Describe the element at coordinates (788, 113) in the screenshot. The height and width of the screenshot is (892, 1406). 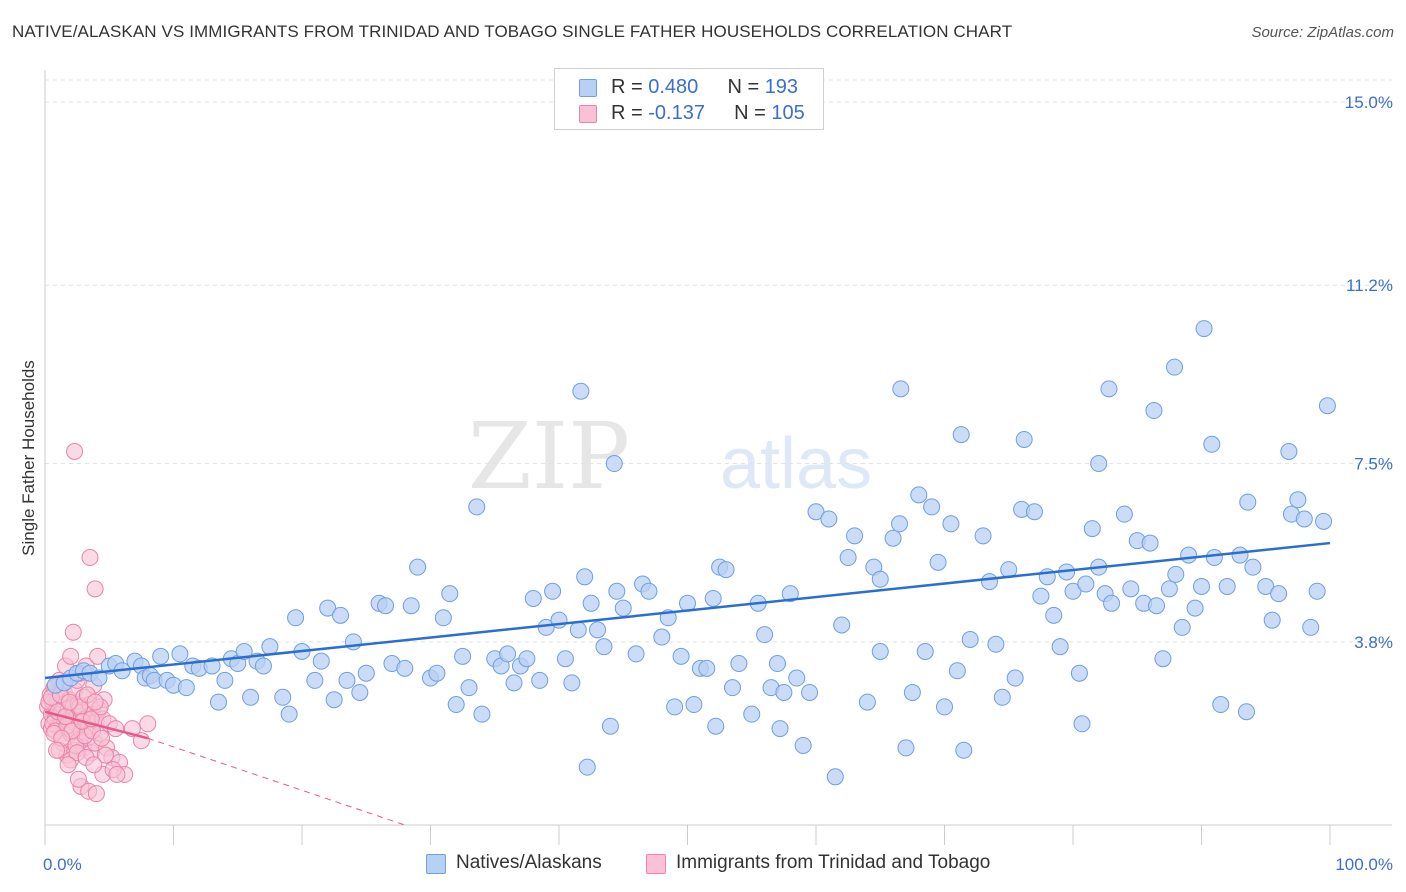
I see `n-value-immigrants: 105` at that location.